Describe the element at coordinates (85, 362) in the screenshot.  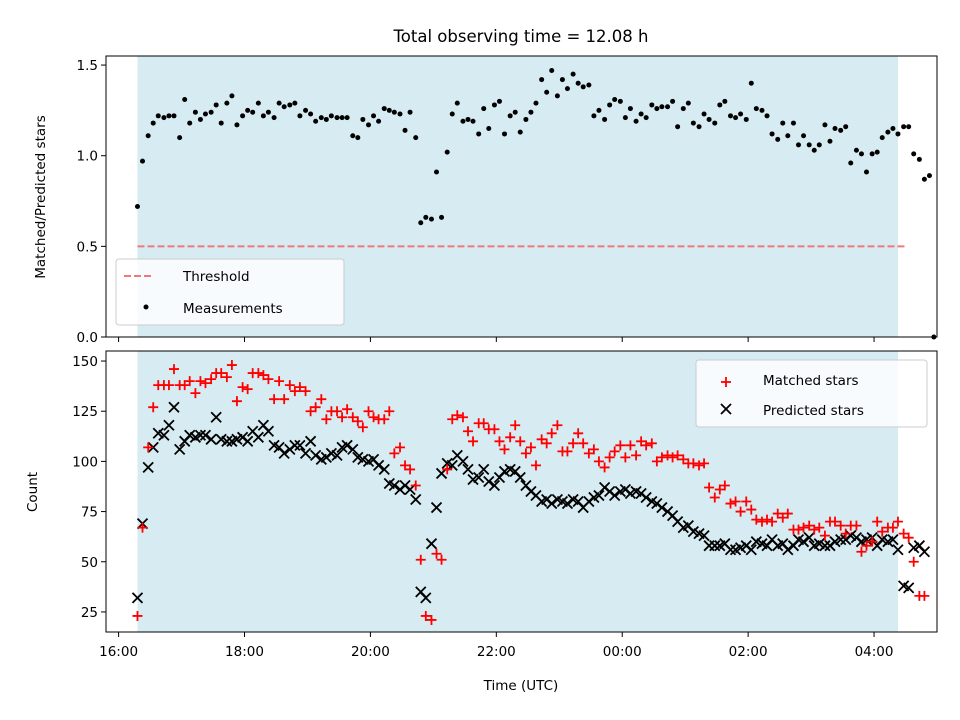
I see `y-tick-label: 150` at that location.